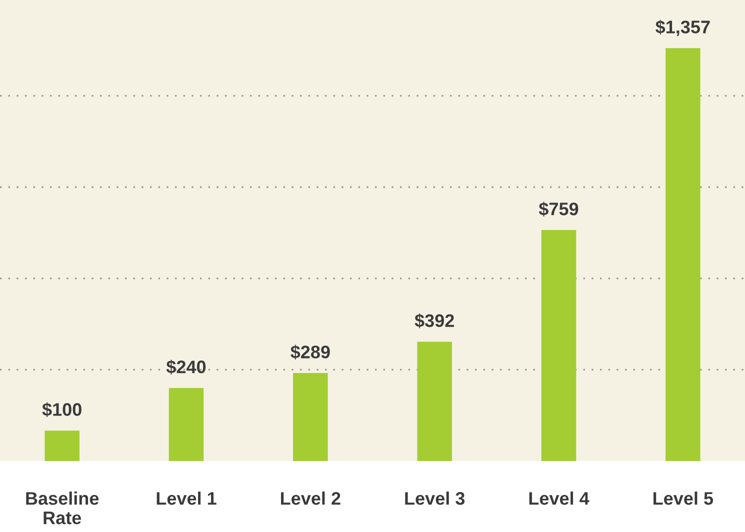 This screenshot has width=745, height=532. What do you see at coordinates (310, 352) in the screenshot?
I see `data-label: $289` at bounding box center [310, 352].